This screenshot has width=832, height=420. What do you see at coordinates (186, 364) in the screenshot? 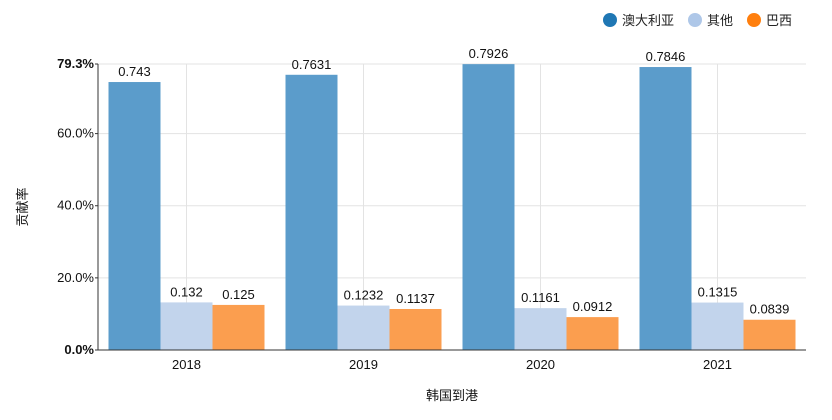
I see `x-tick-label: 2018` at bounding box center [186, 364].